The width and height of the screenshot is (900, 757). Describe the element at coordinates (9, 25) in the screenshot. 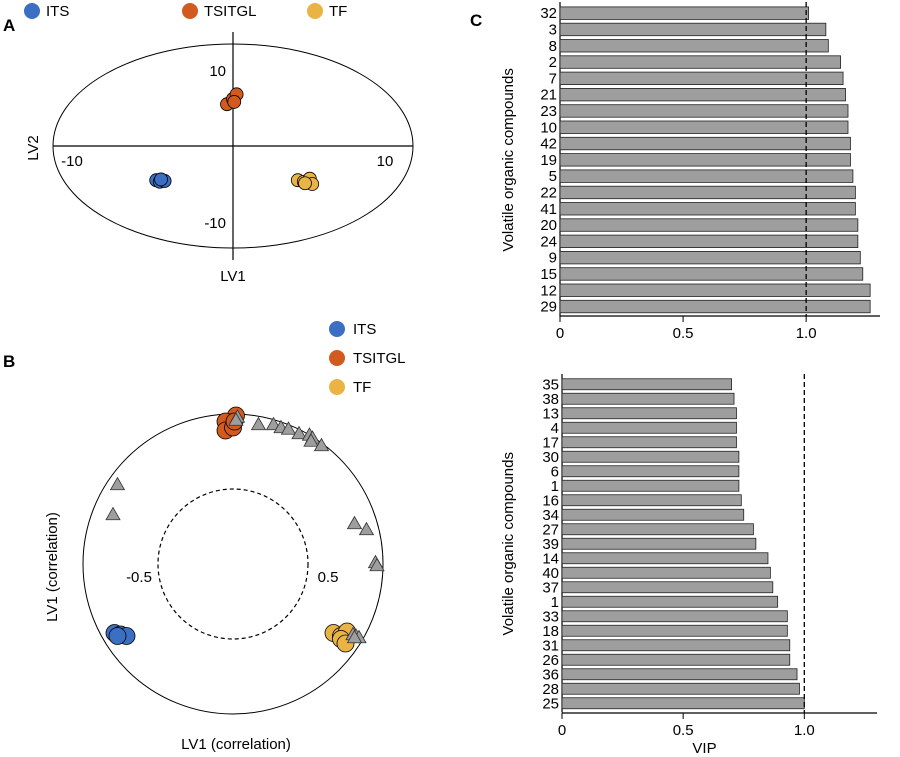

I see `panel-letter-a: A` at that location.